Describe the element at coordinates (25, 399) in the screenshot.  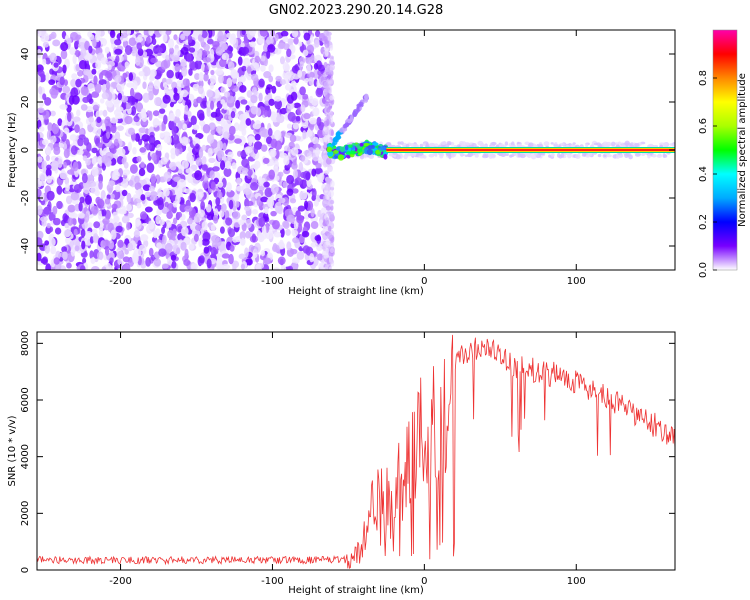
I see `snr-y-tick-label: 6000` at that location.